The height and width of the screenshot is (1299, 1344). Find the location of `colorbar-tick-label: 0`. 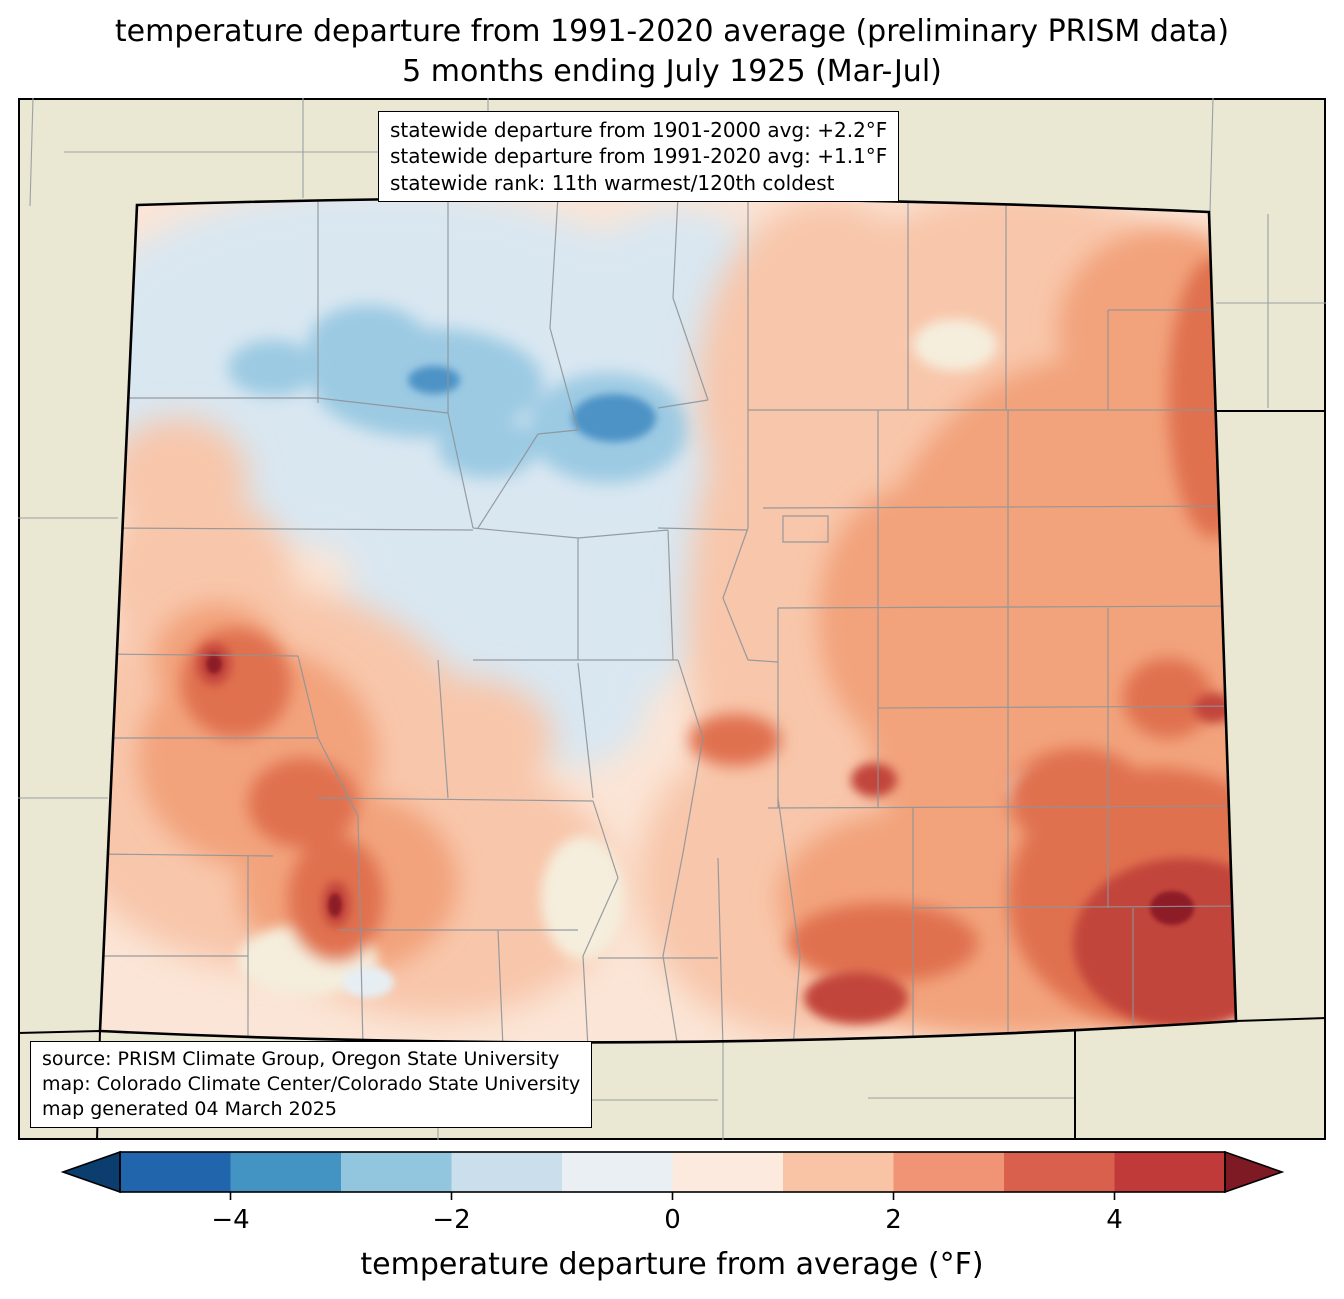

colorbar-tick-label: 0 is located at coordinates (672, 1220).